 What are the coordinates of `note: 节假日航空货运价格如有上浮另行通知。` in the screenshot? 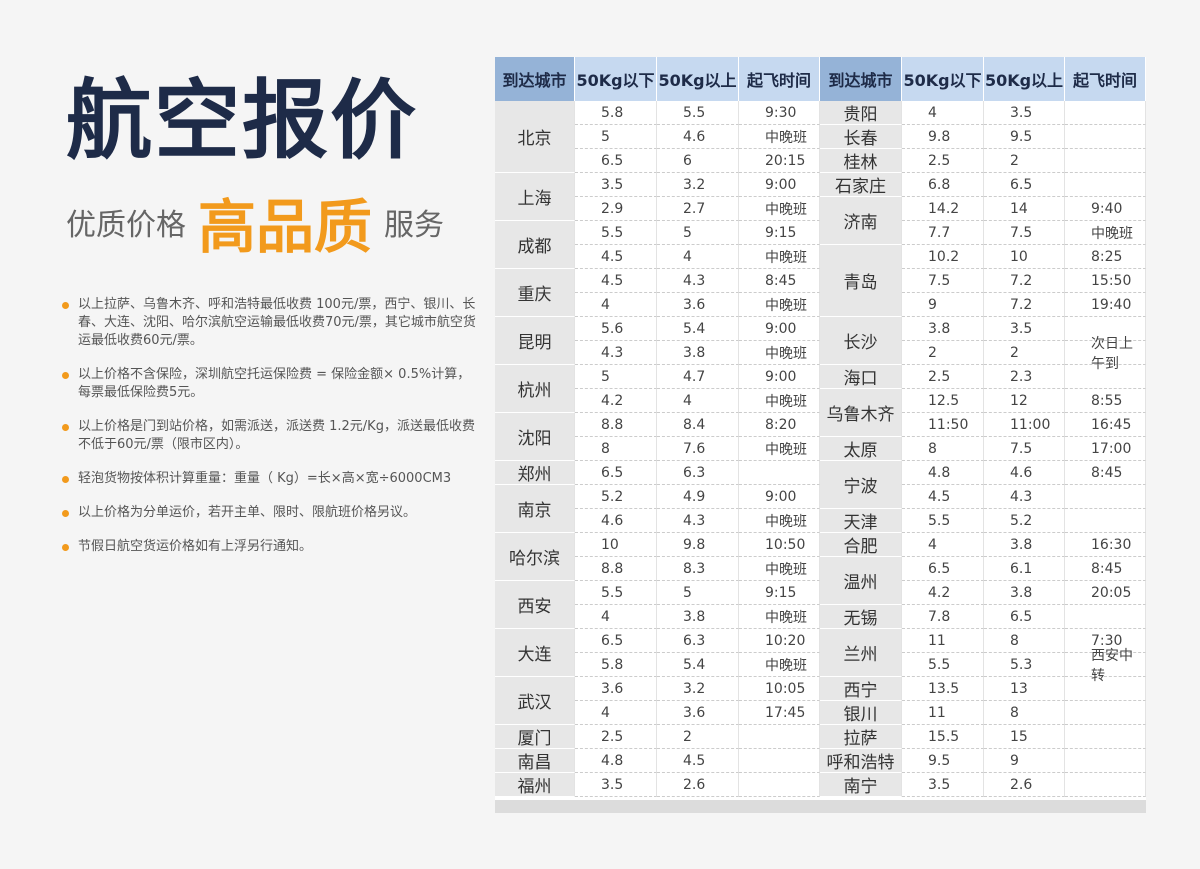 It's located at (272, 547).